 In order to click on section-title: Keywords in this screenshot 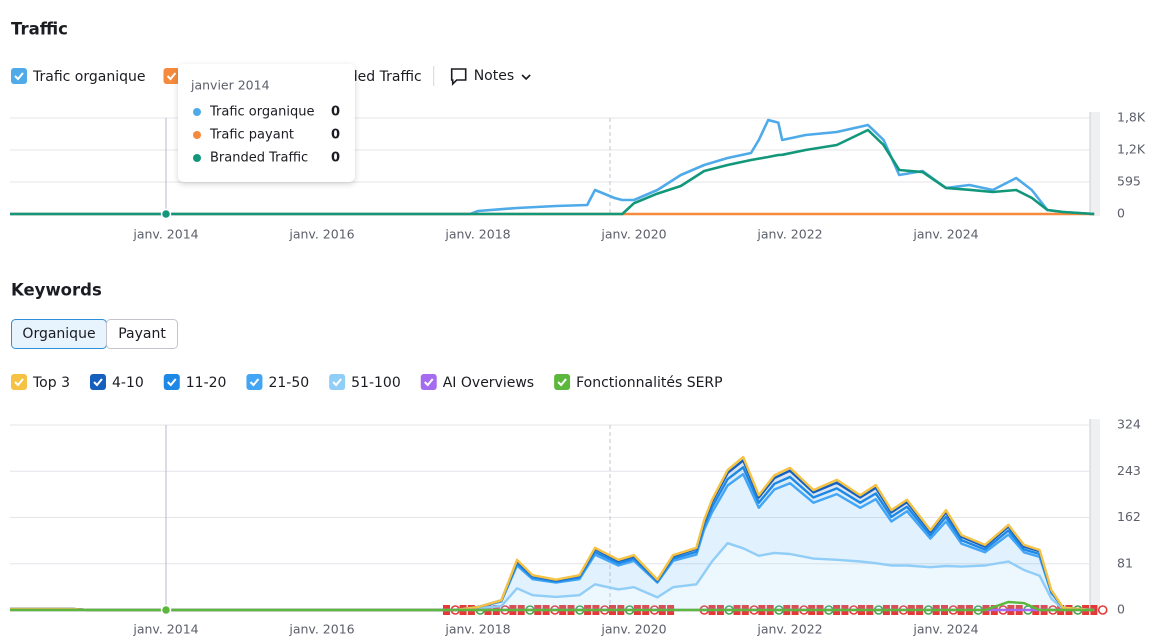, I will do `click(56, 290)`.